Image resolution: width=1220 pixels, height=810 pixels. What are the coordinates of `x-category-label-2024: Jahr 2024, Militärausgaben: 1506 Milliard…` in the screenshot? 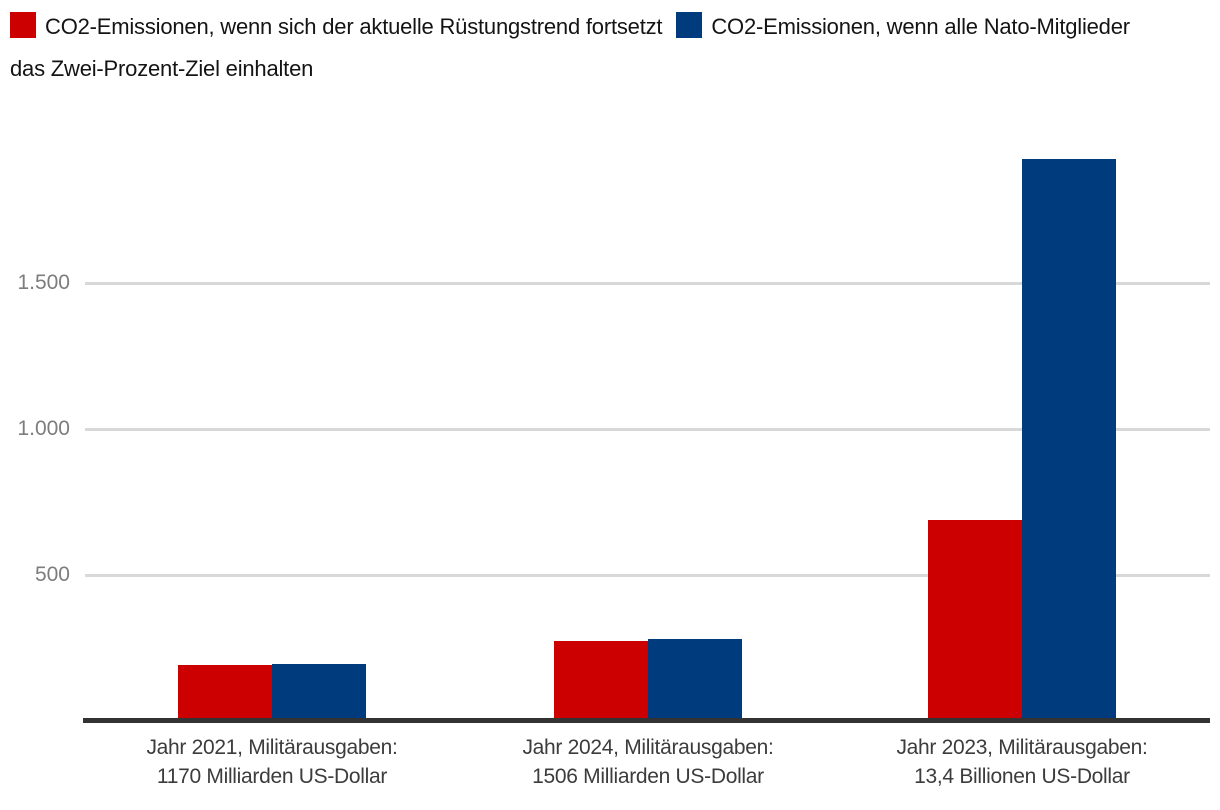 It's located at (648, 762).